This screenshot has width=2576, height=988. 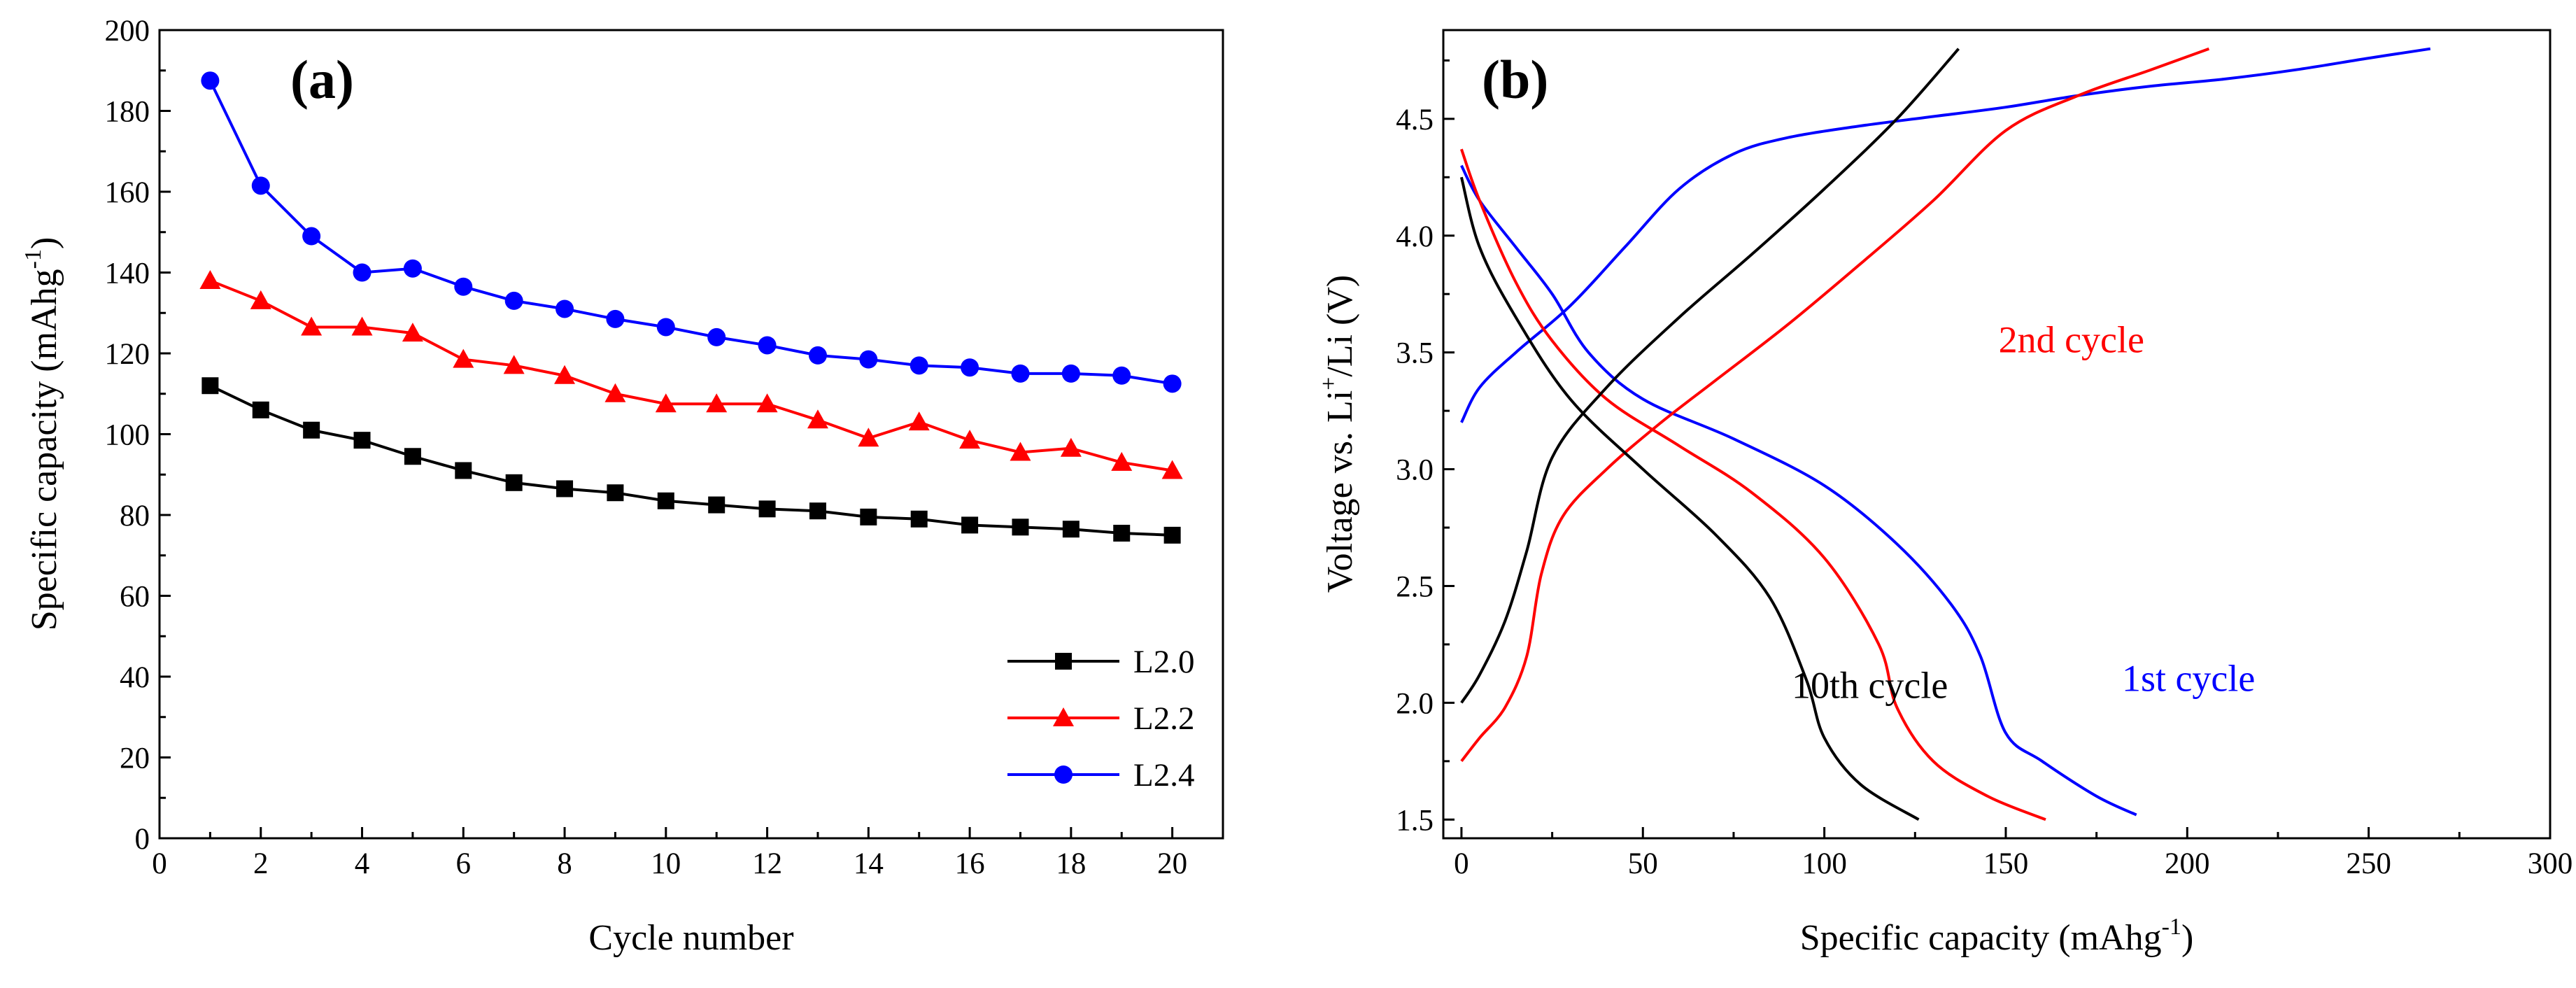 What do you see at coordinates (1163, 662) in the screenshot?
I see `a-legend-label-l2-0: L2.0` at bounding box center [1163, 662].